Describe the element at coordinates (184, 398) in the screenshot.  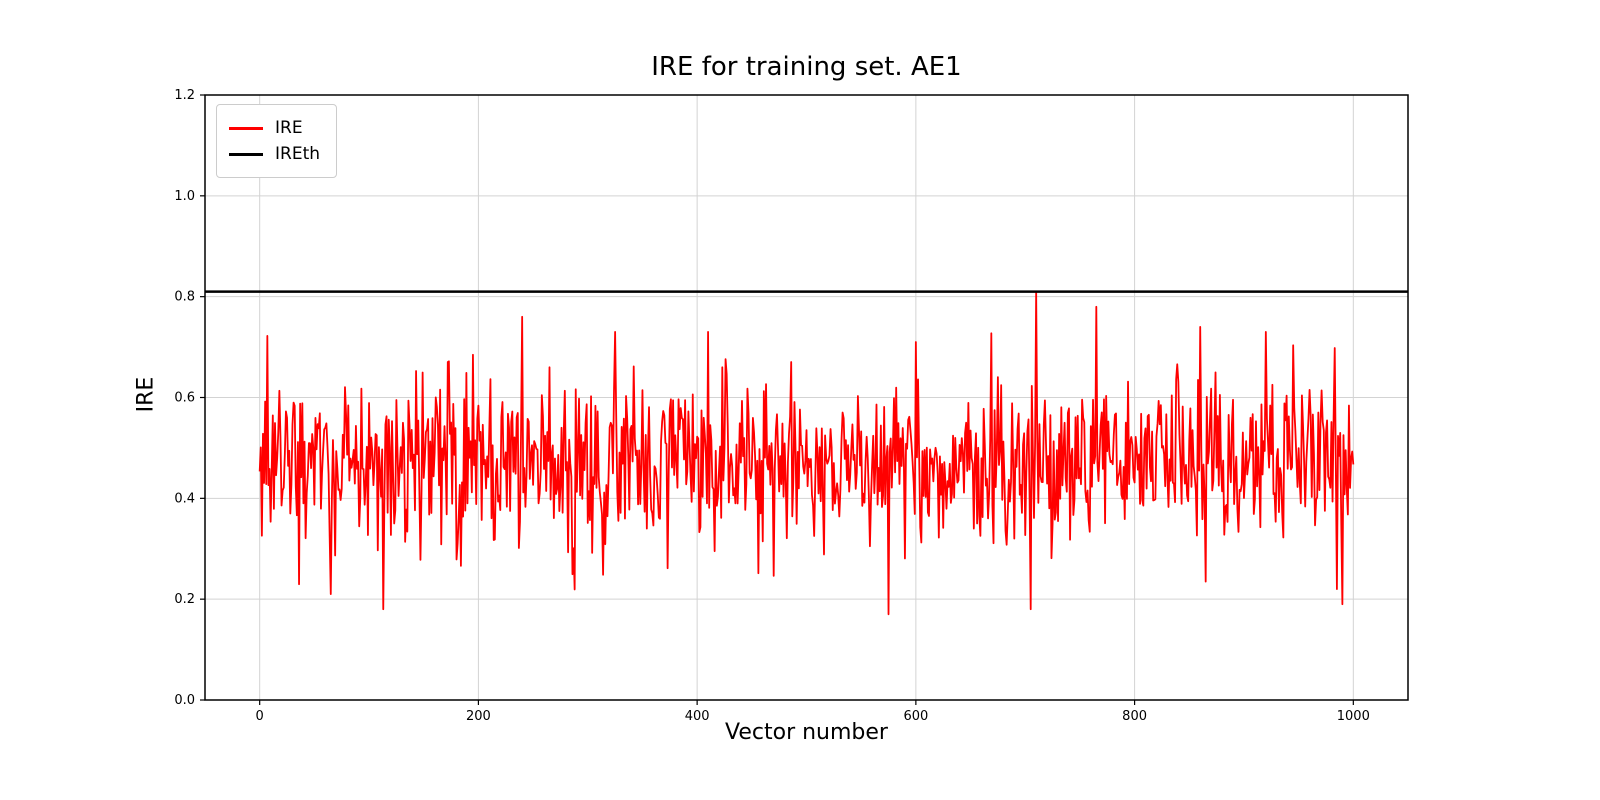
I see `y-tick-label: 0.6` at that location.